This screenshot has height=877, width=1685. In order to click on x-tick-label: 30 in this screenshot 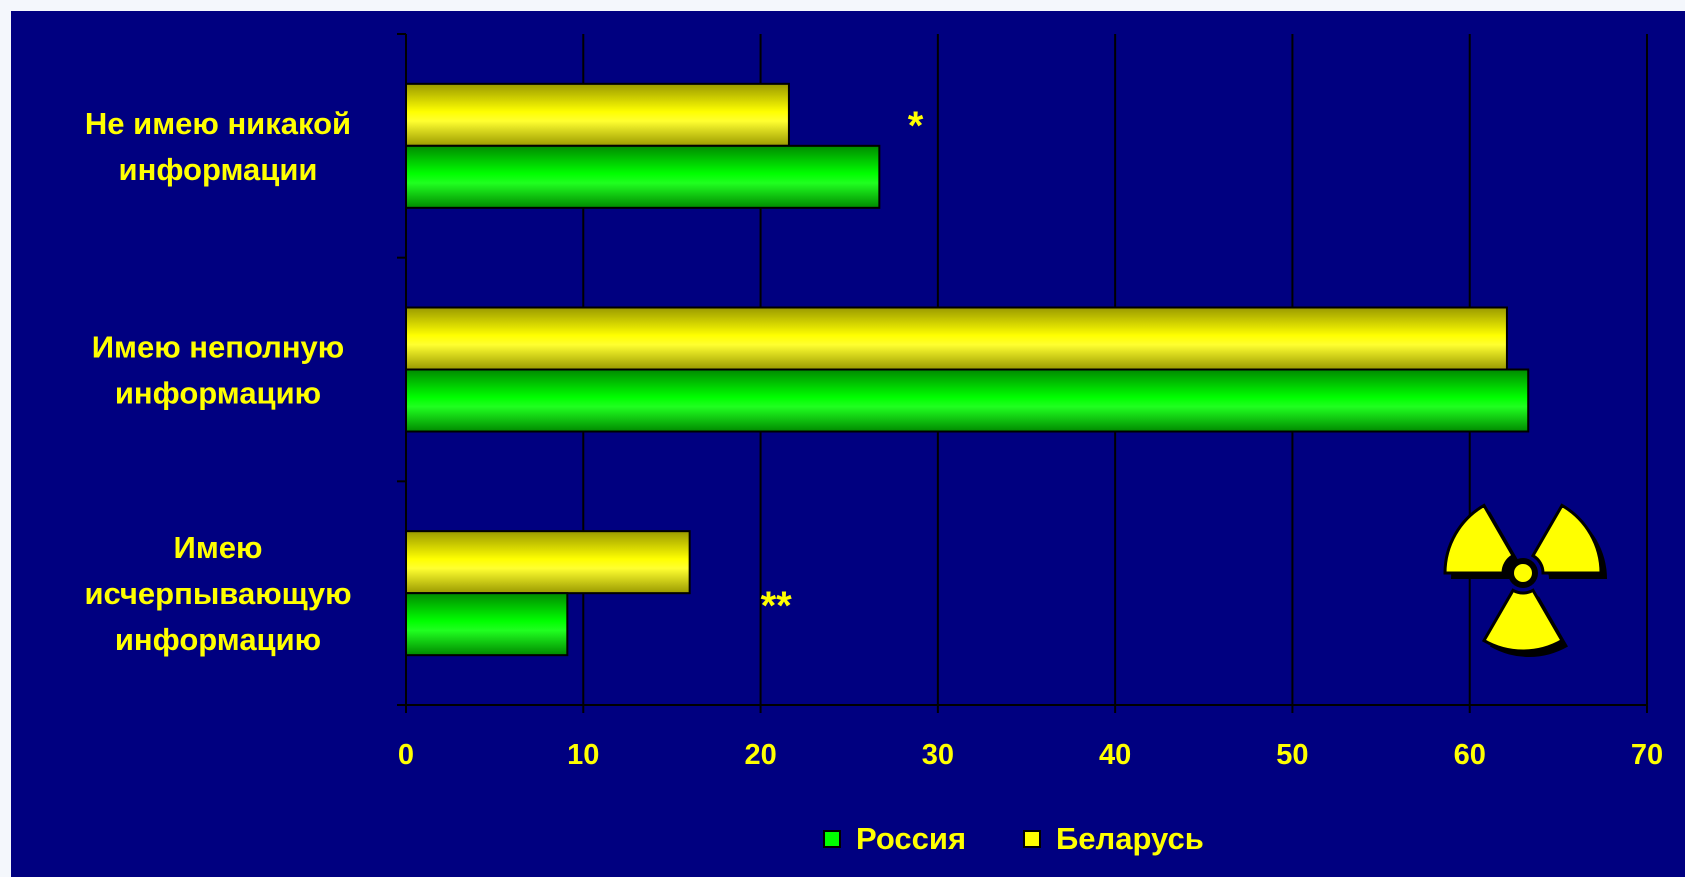, I will do `click(938, 755)`.